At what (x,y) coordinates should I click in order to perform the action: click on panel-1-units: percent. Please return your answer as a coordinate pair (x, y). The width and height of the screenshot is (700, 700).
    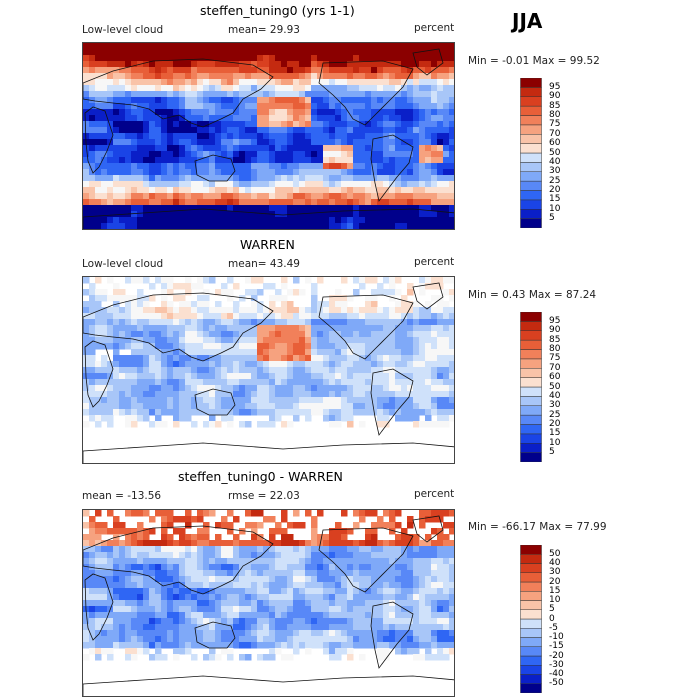
    Looking at the image, I should click on (434, 28).